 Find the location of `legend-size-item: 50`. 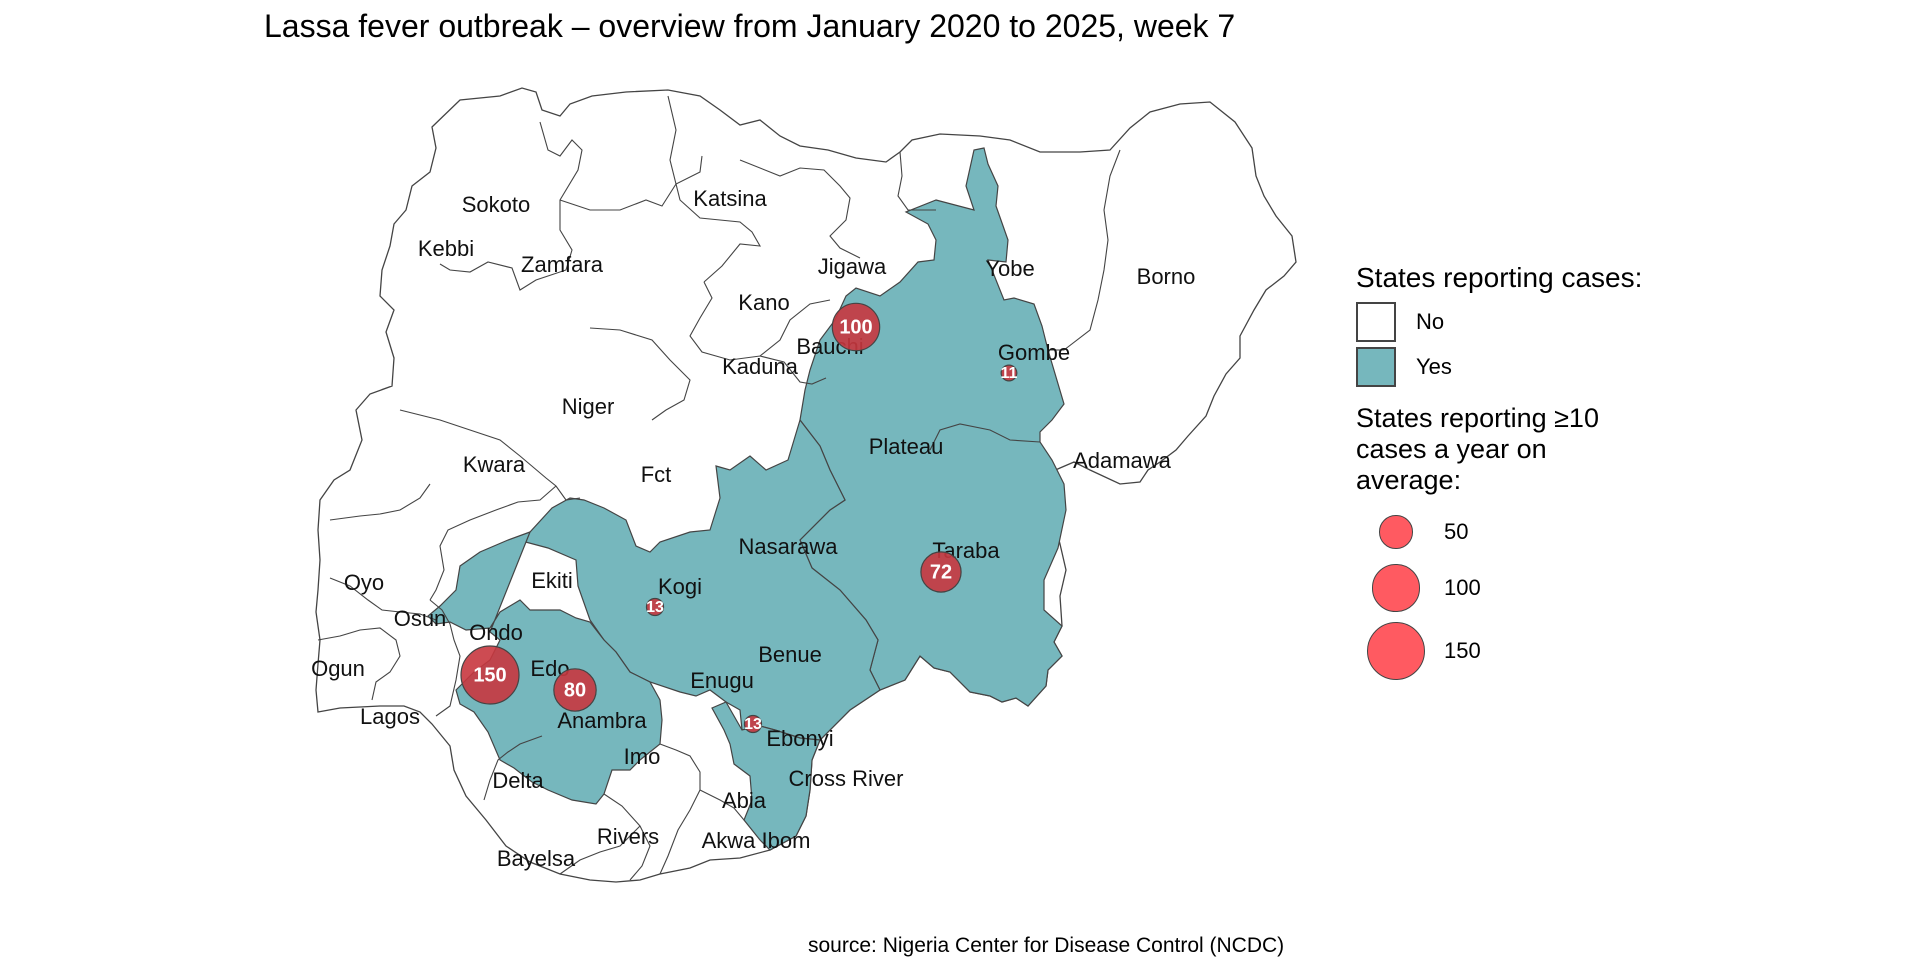

legend-size-item: 50 is located at coordinates (1516, 532).